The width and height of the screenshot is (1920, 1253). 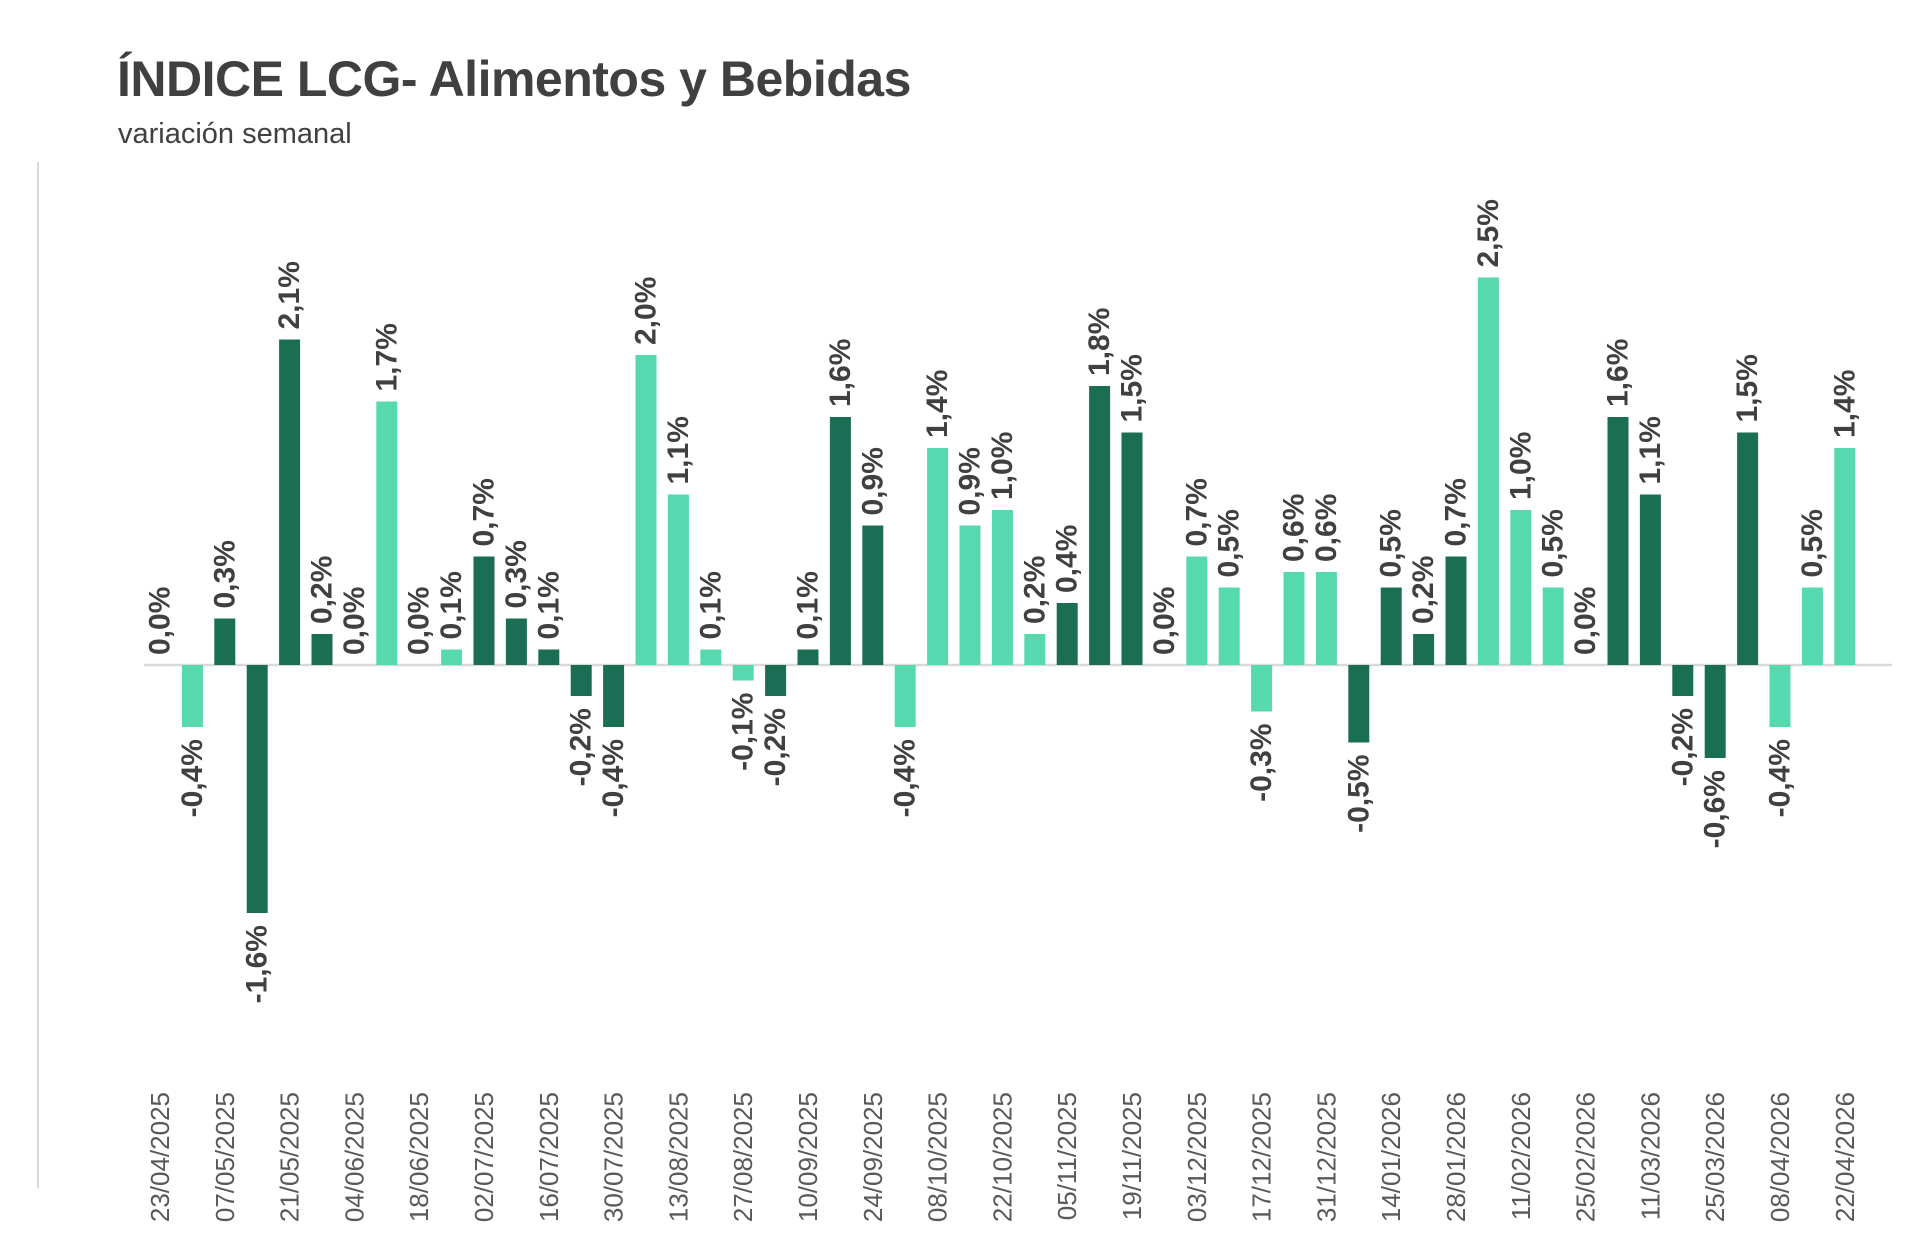 What do you see at coordinates (1715, 809) in the screenshot?
I see `data-label: -0,6%` at bounding box center [1715, 809].